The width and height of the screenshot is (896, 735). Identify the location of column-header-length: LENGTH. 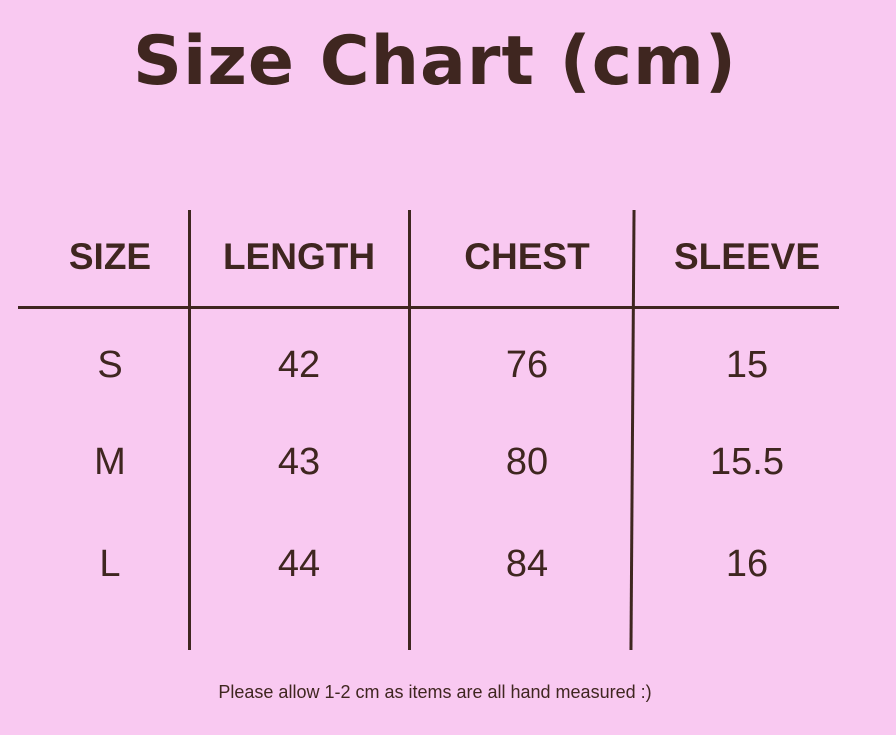
(299, 256).